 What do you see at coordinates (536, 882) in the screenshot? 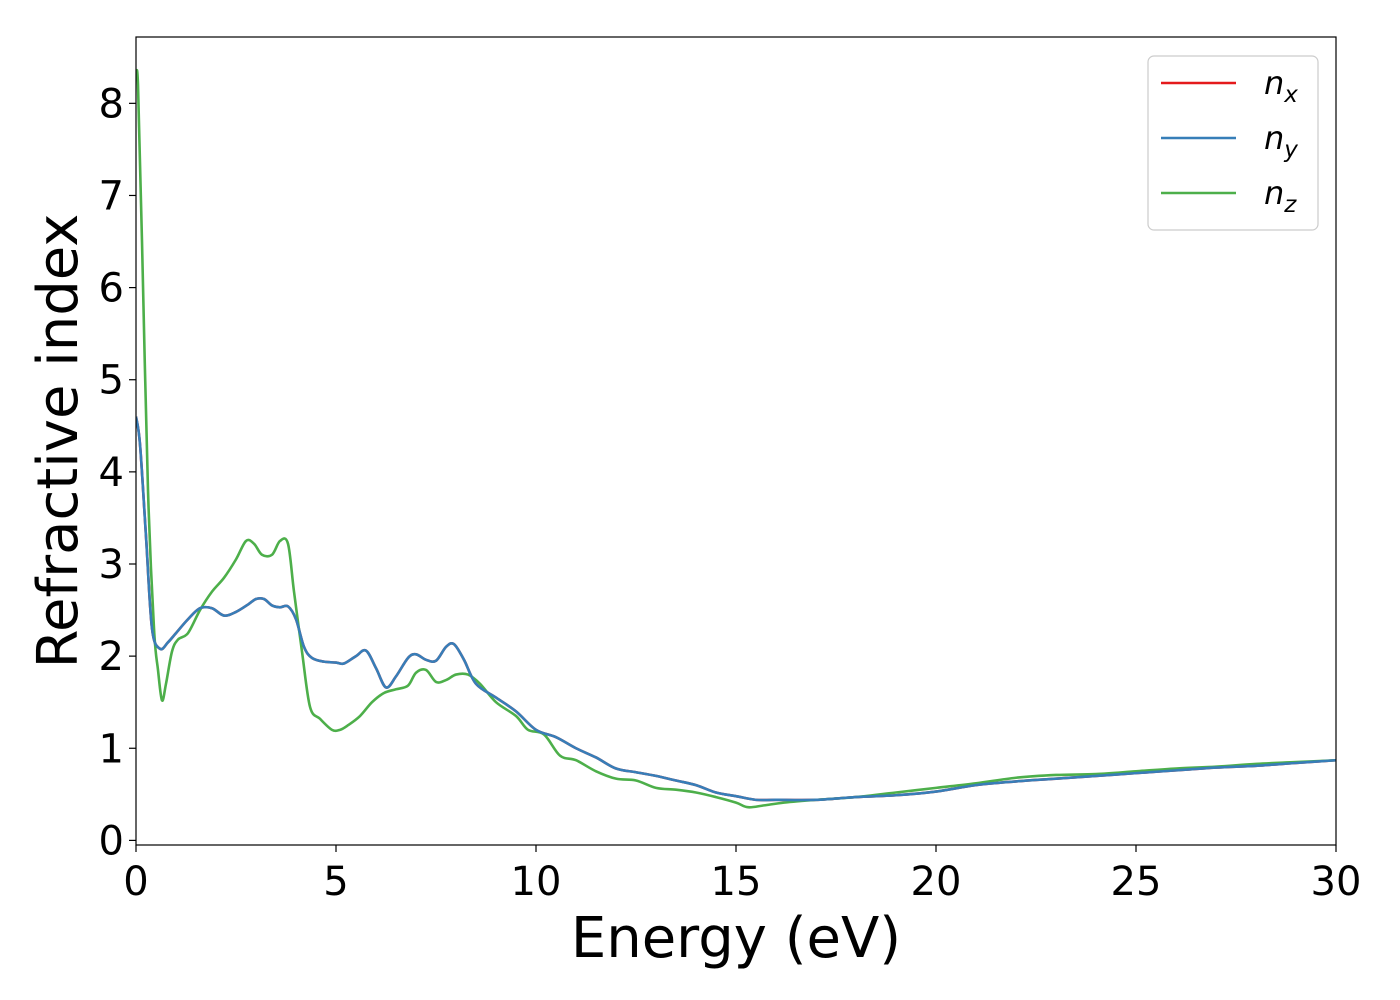
I see `x-tick-label: 10` at bounding box center [536, 882].